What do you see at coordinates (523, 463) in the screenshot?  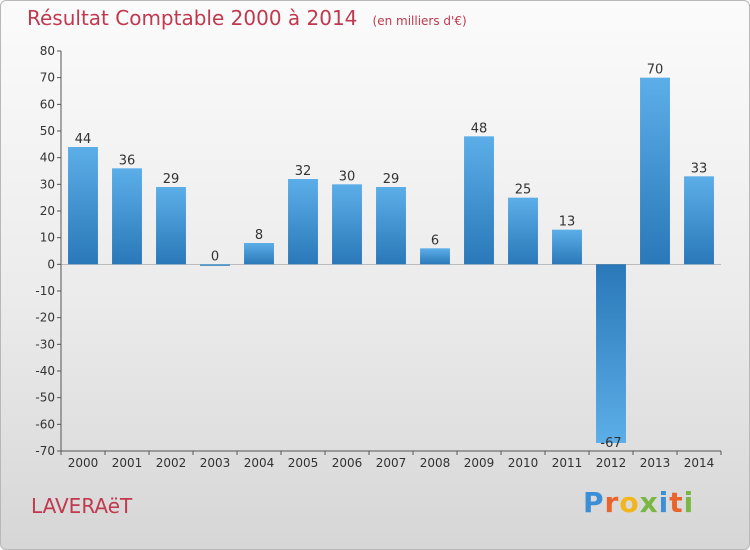 I see `x-tick-label: 2010` at bounding box center [523, 463].